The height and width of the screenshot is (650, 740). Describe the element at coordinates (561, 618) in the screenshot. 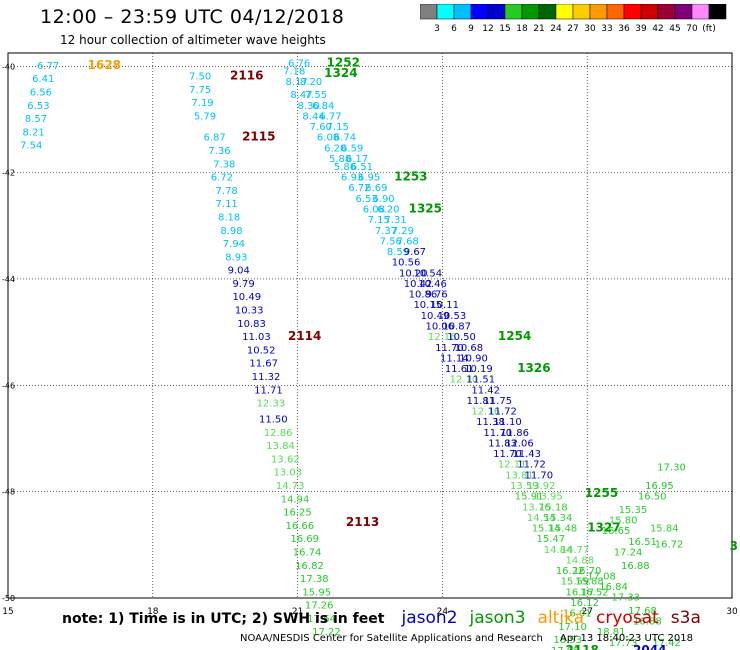

I see `satellite-altika: altika` at that location.